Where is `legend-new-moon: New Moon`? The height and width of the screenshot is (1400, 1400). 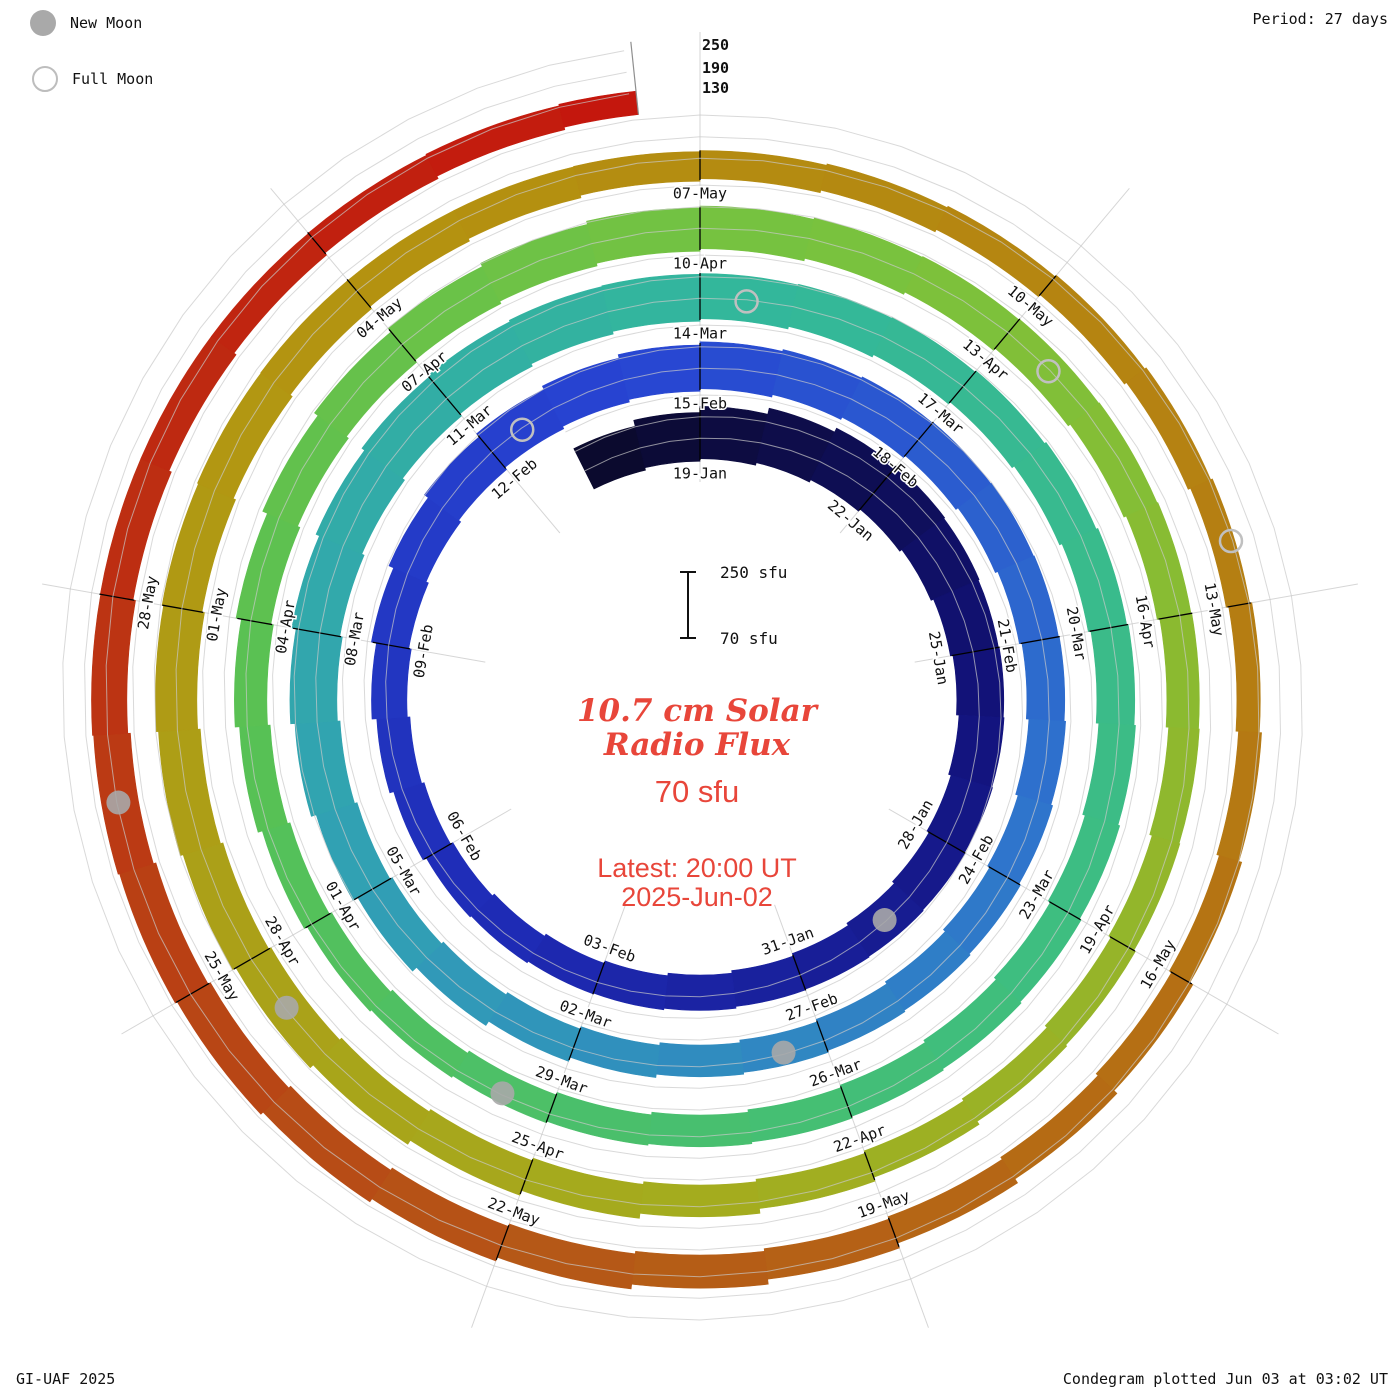
legend-new-moon: New Moon is located at coordinates (86, 23).